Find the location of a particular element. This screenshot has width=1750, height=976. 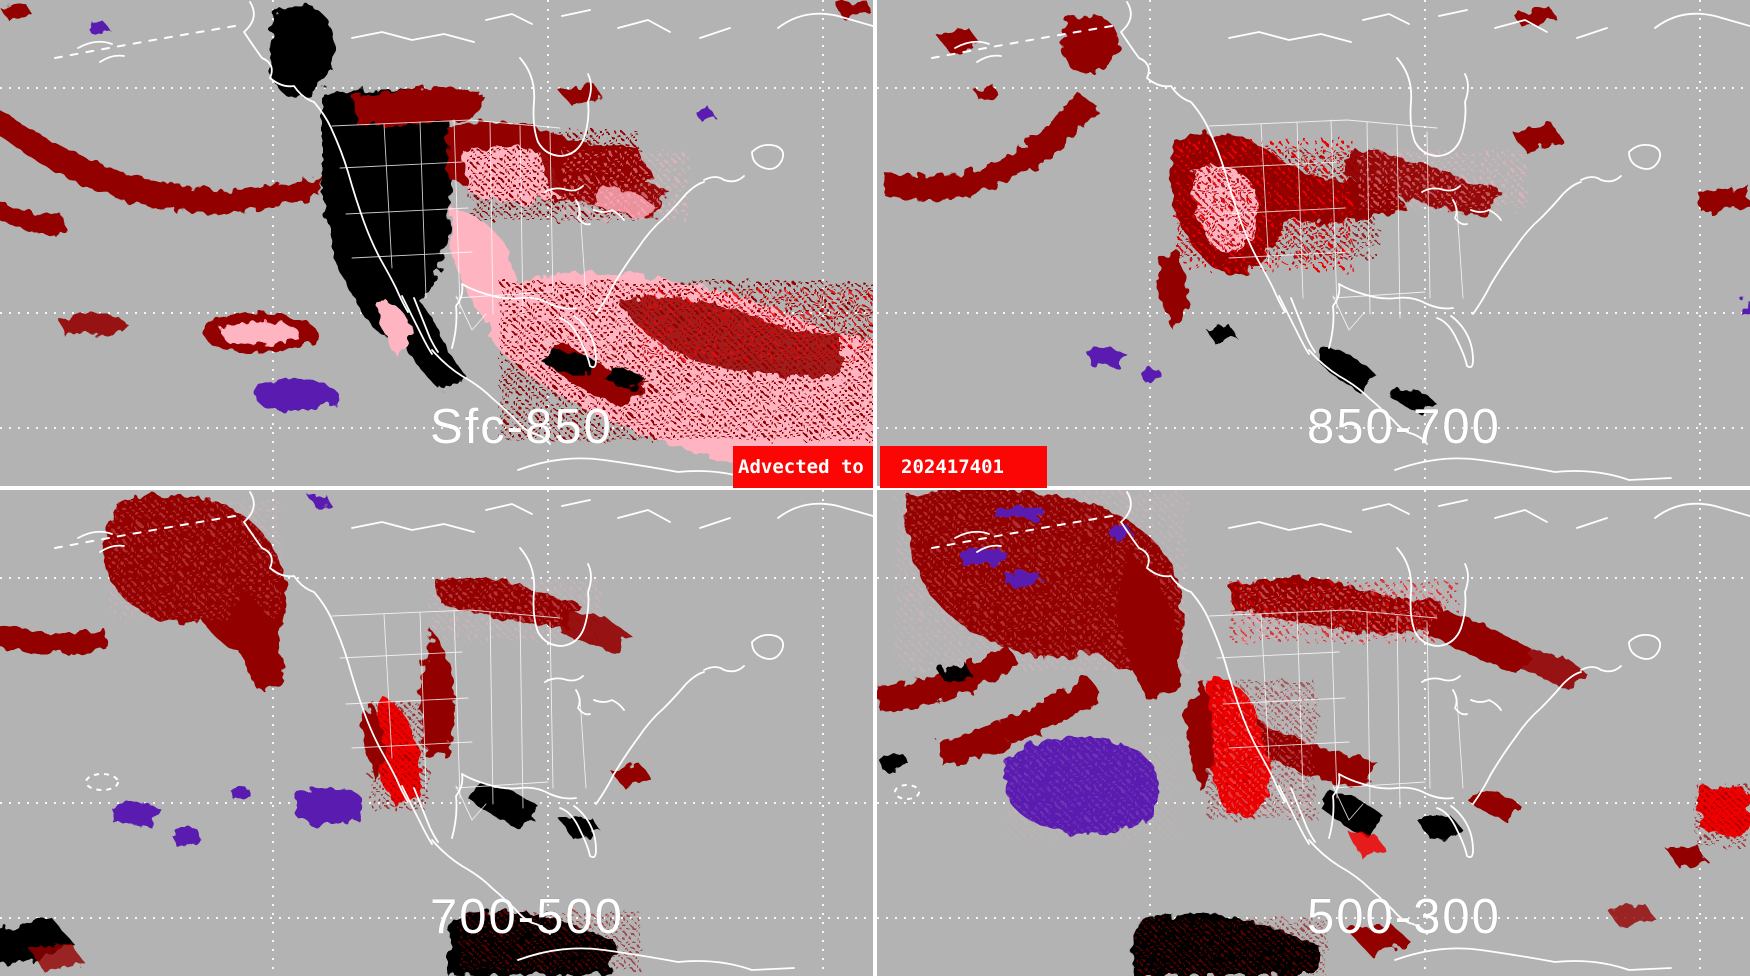

layer-label-sfc-850: Sfc-850 is located at coordinates (521, 427).